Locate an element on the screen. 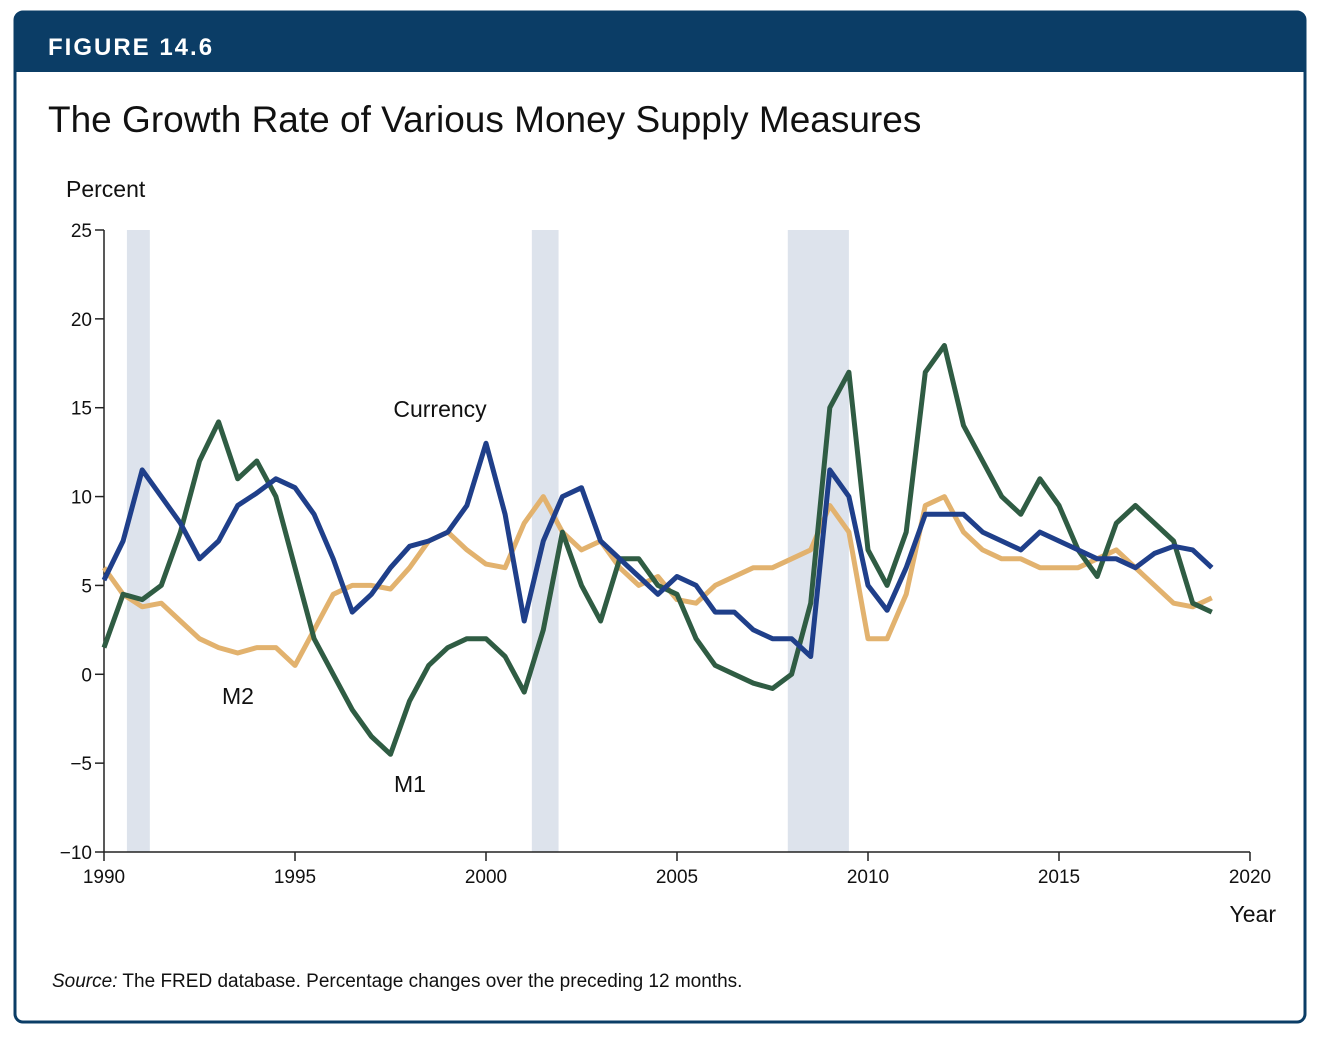 This screenshot has height=1039, width=1322. y-tick-label: 15 is located at coordinates (81, 409).